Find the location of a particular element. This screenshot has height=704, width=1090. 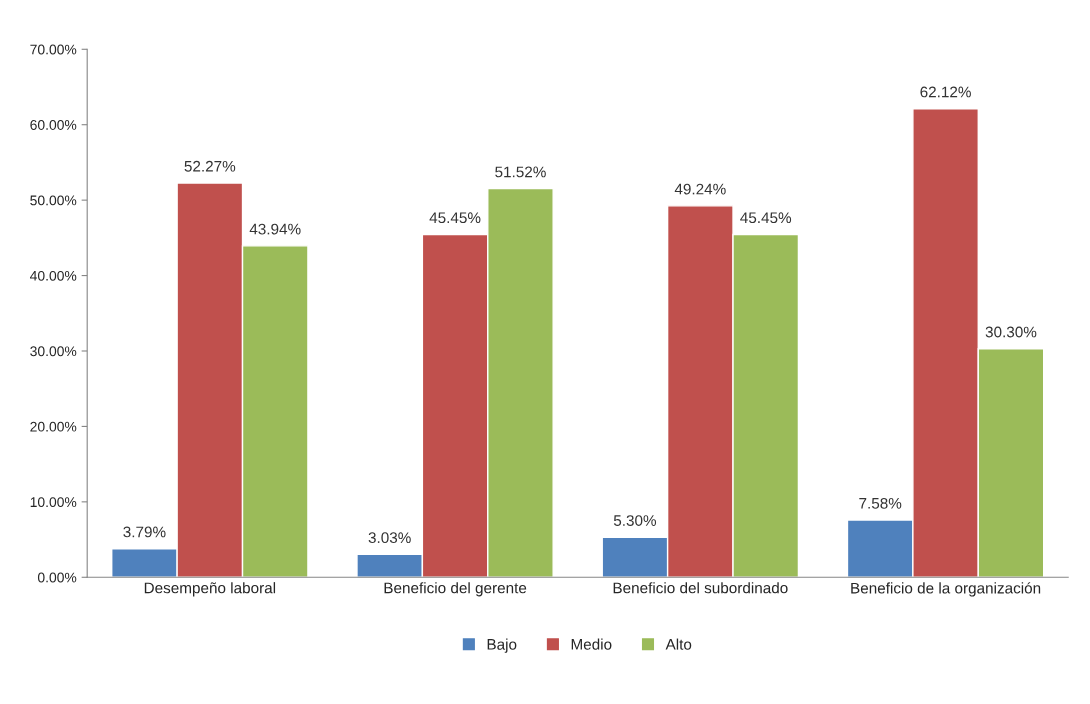

y-tick-label: 20.00% is located at coordinates (53, 426).